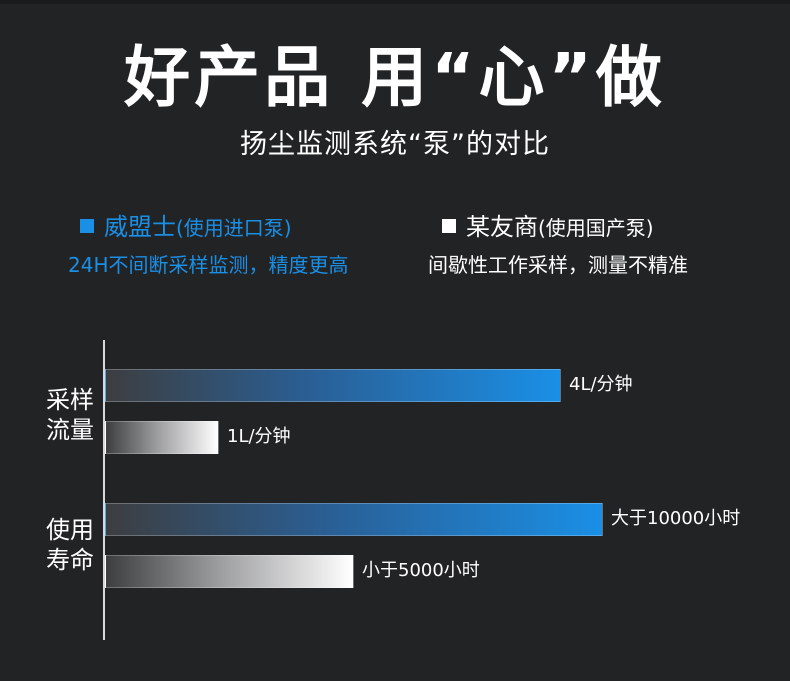 The image size is (790, 681). Describe the element at coordinates (70, 400) in the screenshot. I see `category-label-line: 采样` at that location.